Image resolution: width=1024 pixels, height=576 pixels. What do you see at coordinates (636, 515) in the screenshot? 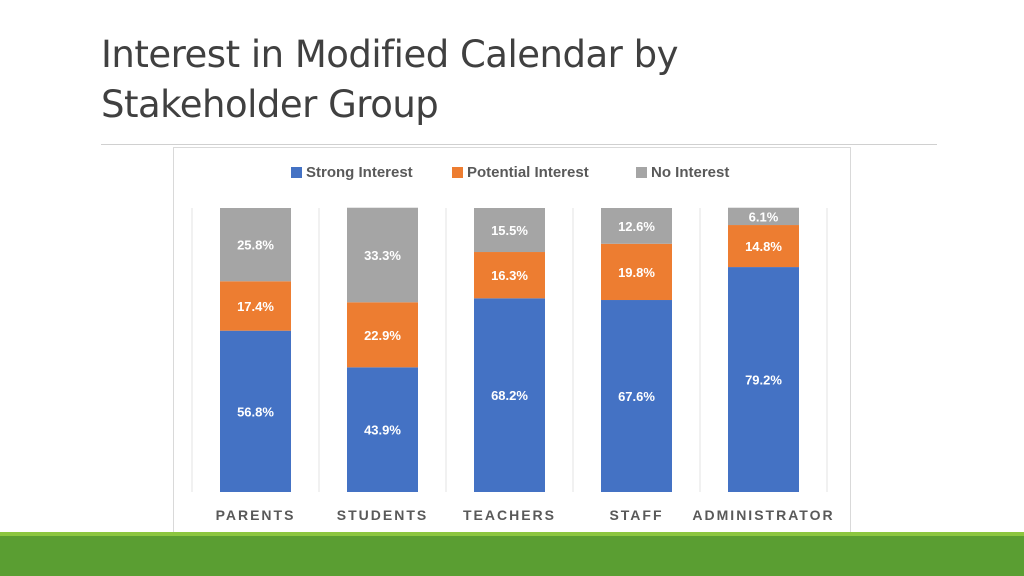
I see `category-label-3: STAFF` at bounding box center [636, 515].